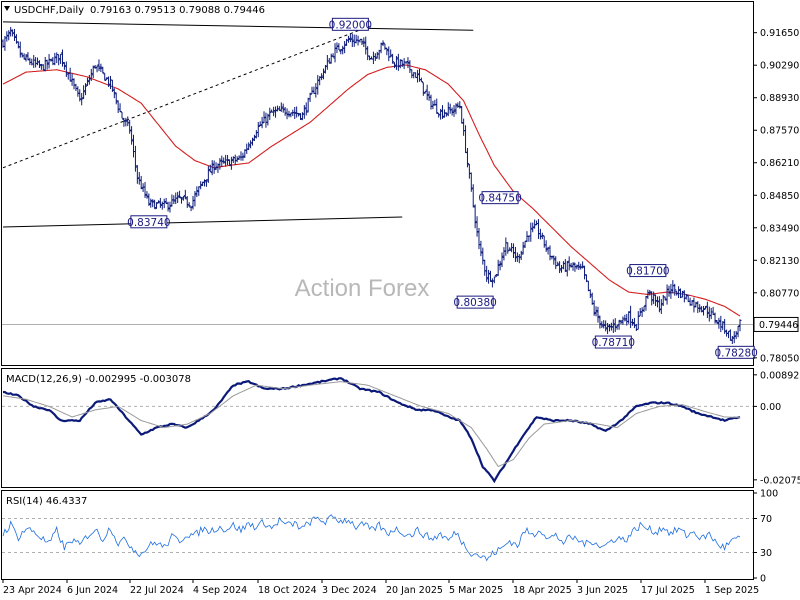 This screenshot has width=800, height=600. I want to click on macd-y-tick-label: -0.020759, so click(780, 480).